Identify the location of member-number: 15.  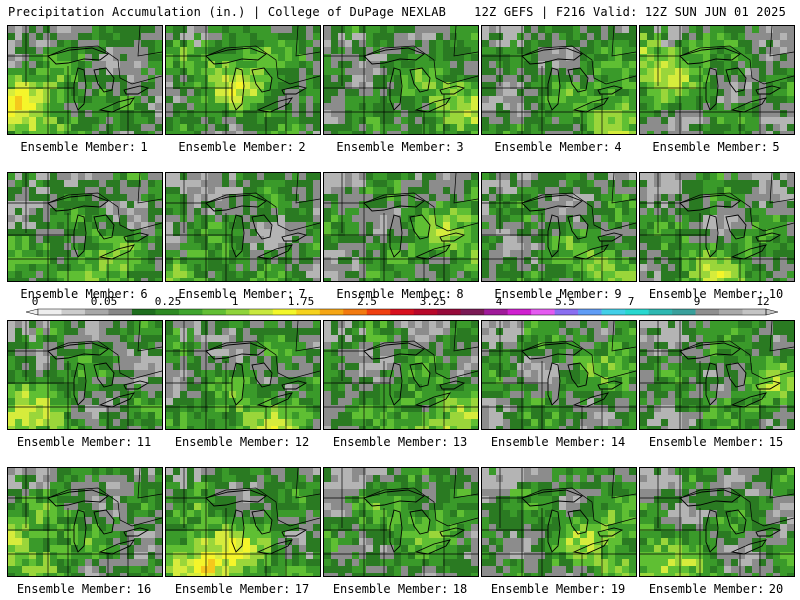
(776, 442).